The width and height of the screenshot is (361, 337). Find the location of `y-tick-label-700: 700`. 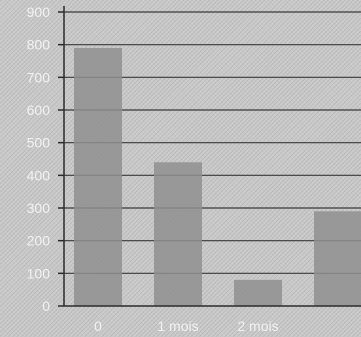

y-tick-label-700: 700 is located at coordinates (39, 77).